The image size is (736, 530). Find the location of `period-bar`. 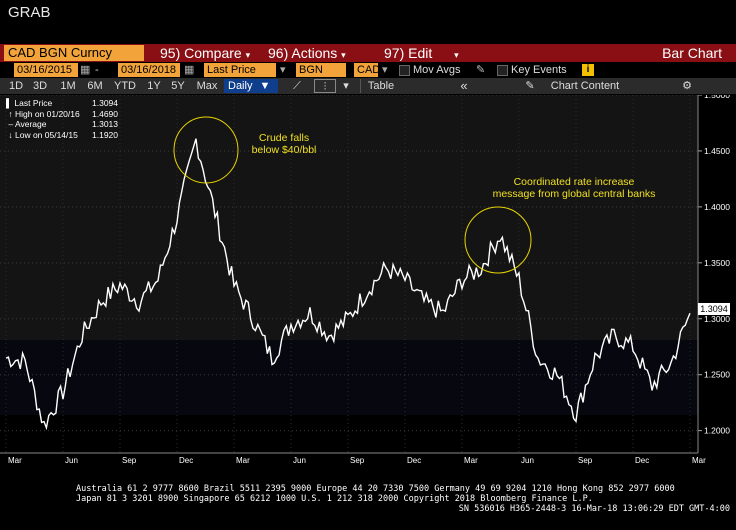

period-bar is located at coordinates (368, 86).